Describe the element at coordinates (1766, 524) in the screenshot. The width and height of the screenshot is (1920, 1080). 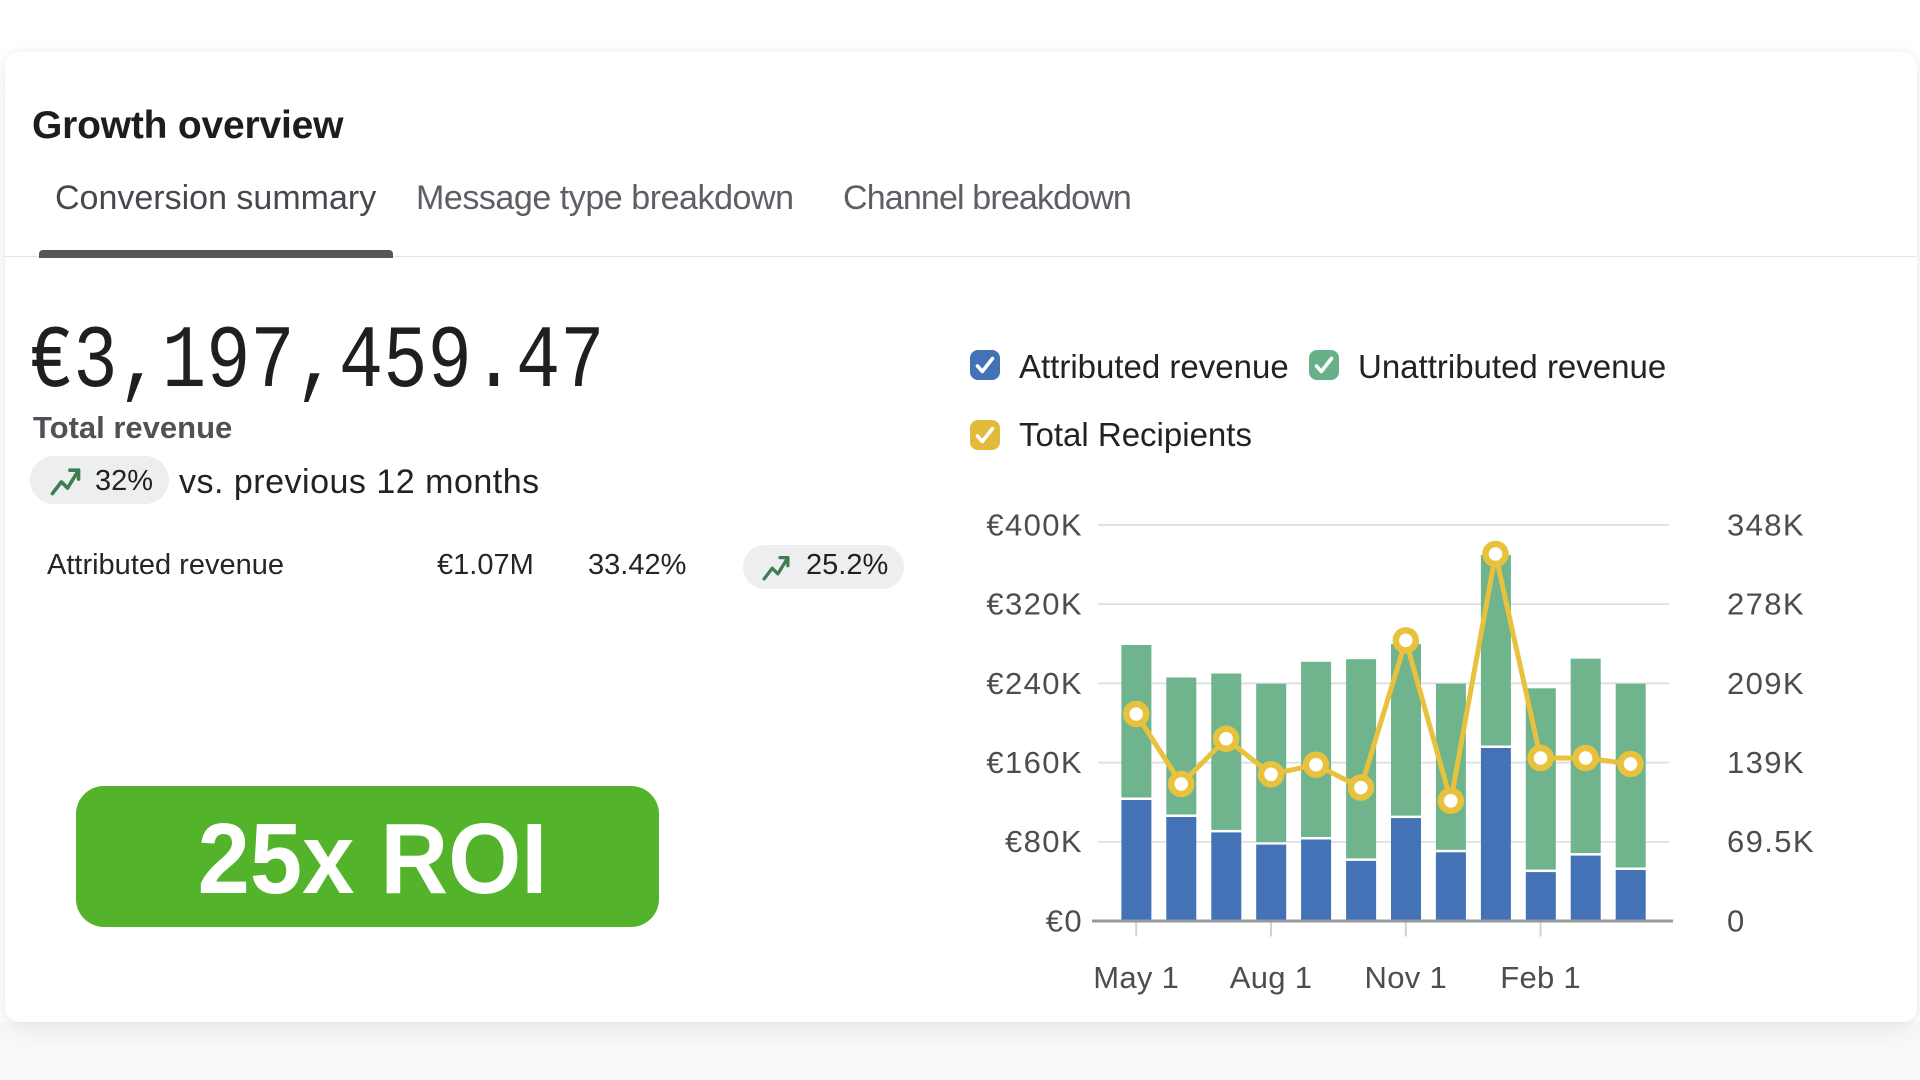
I see `svg-text: 348K` at that location.